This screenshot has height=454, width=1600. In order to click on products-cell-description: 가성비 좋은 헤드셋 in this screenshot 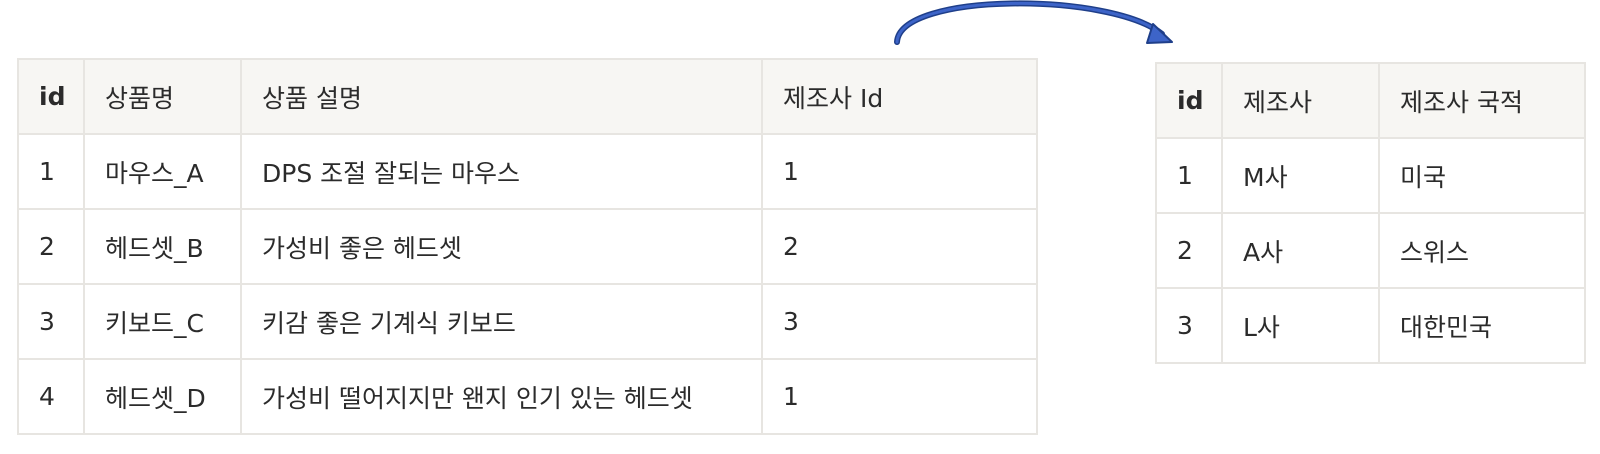, I will do `click(501, 246)`.